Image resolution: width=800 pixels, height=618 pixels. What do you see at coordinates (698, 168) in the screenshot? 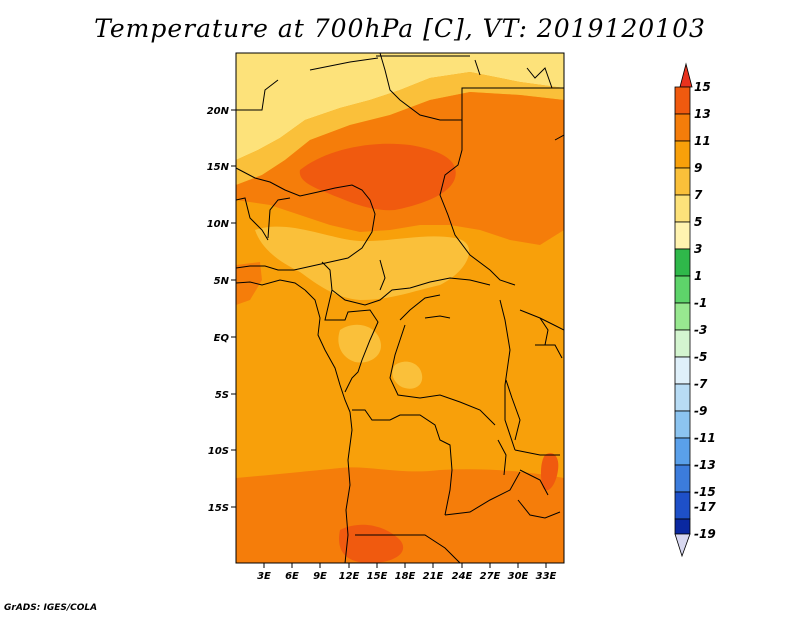
I see `colorbar-label: 9` at bounding box center [698, 168].